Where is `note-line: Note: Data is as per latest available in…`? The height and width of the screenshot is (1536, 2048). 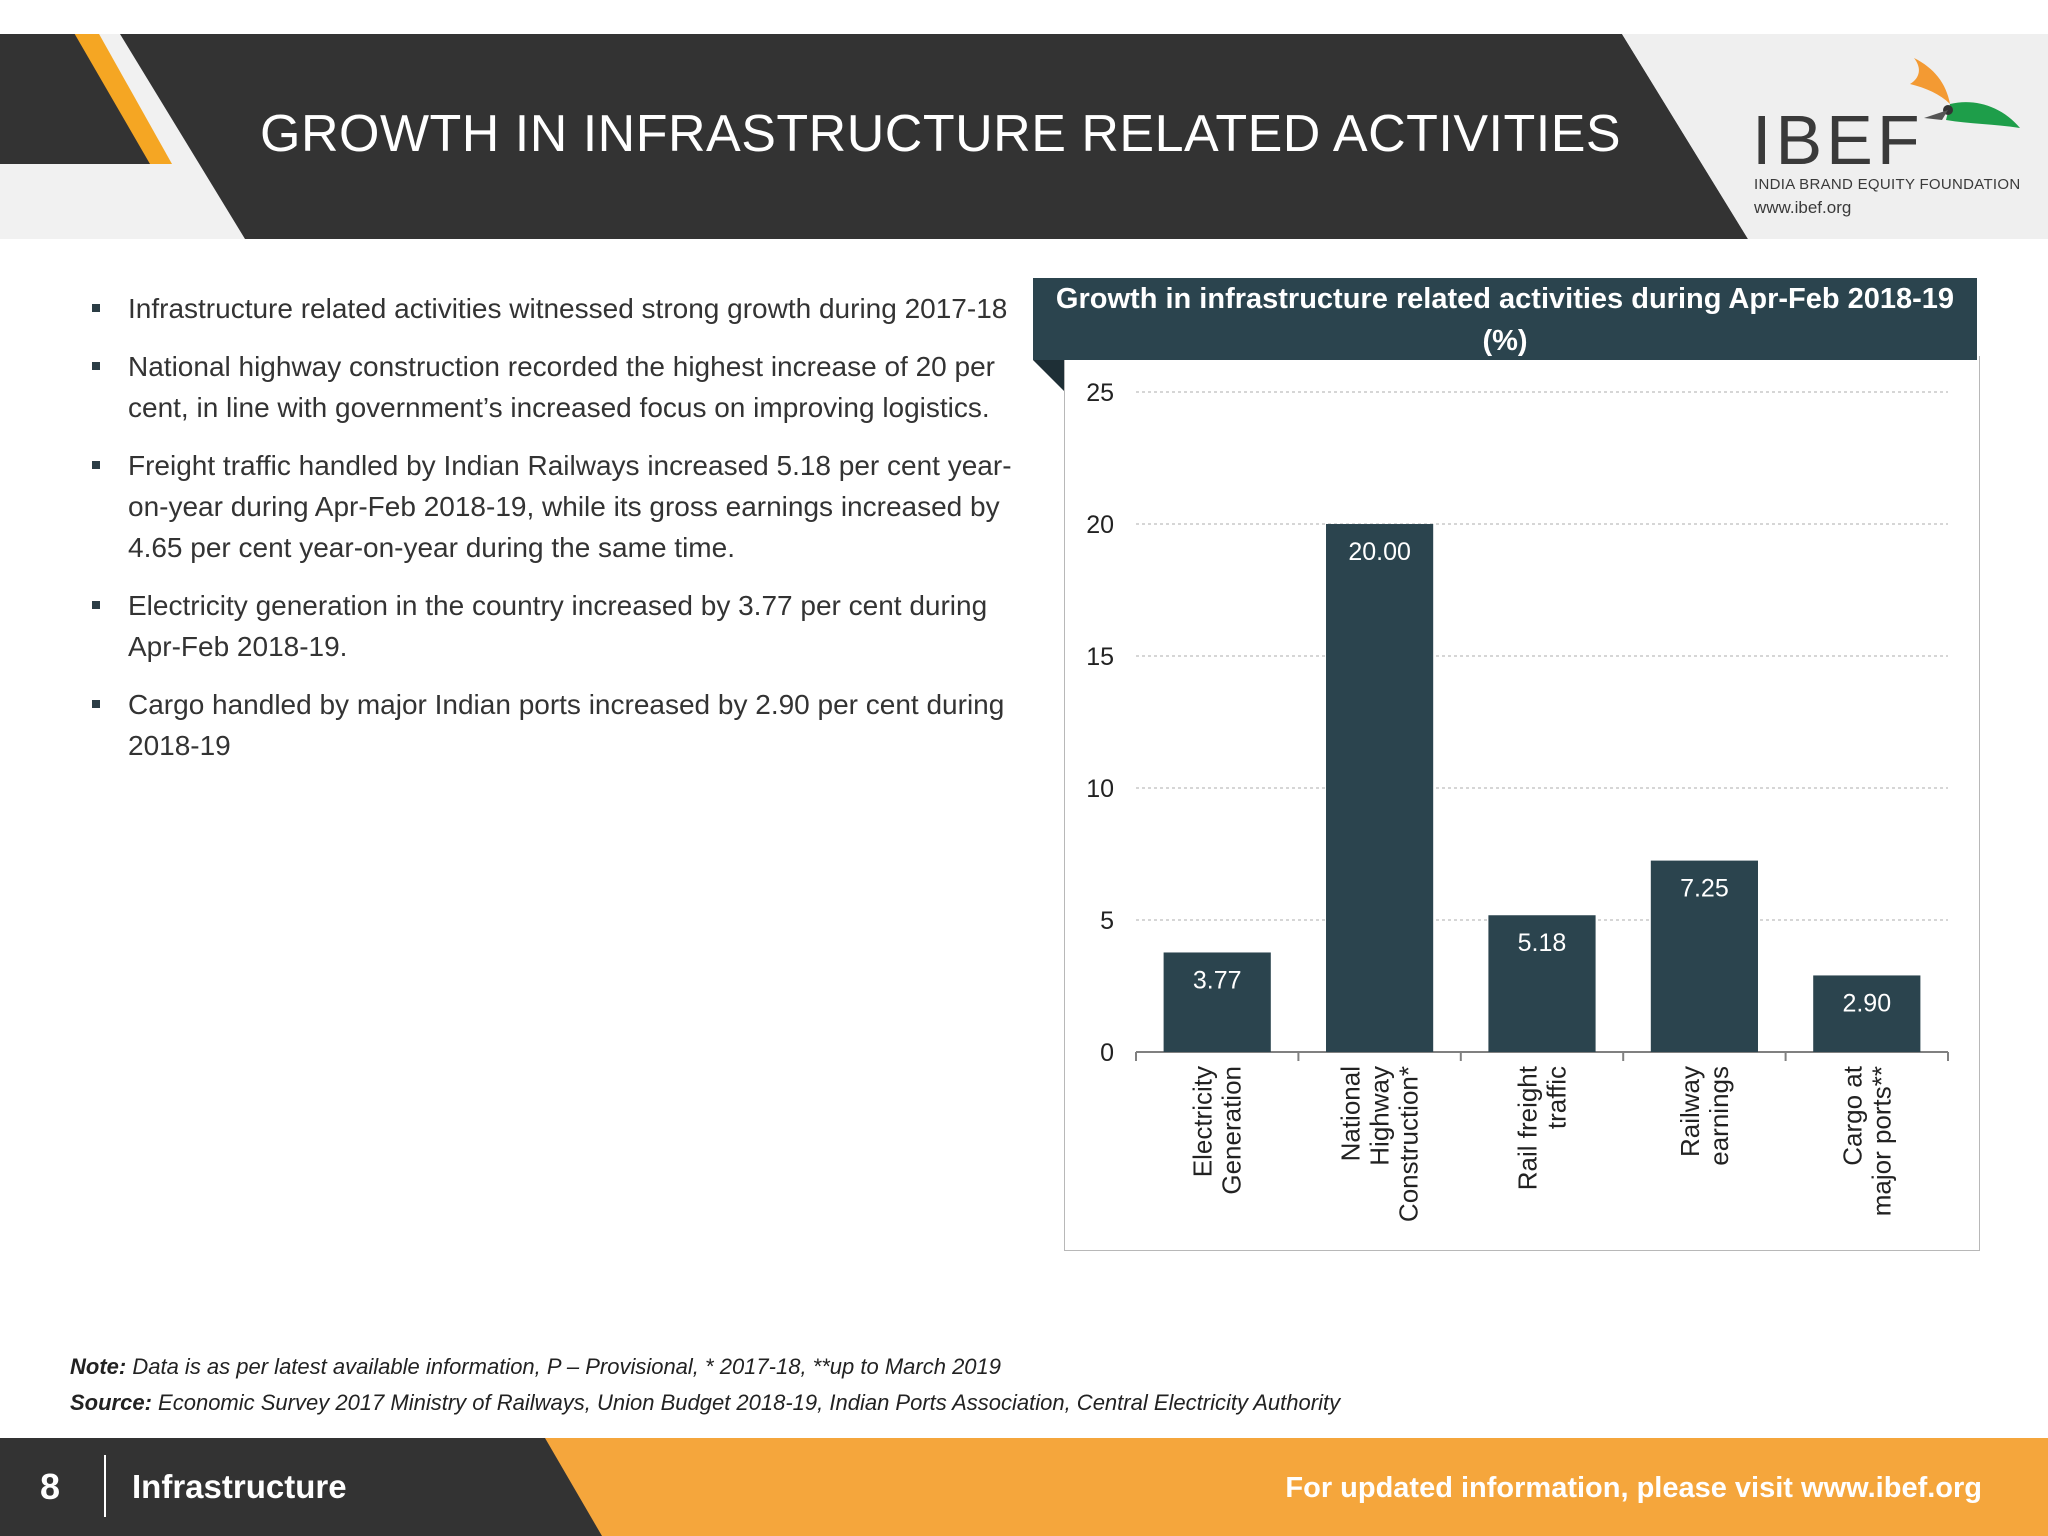 note-line: Note: Data is as per latest available in… is located at coordinates (535, 1367).